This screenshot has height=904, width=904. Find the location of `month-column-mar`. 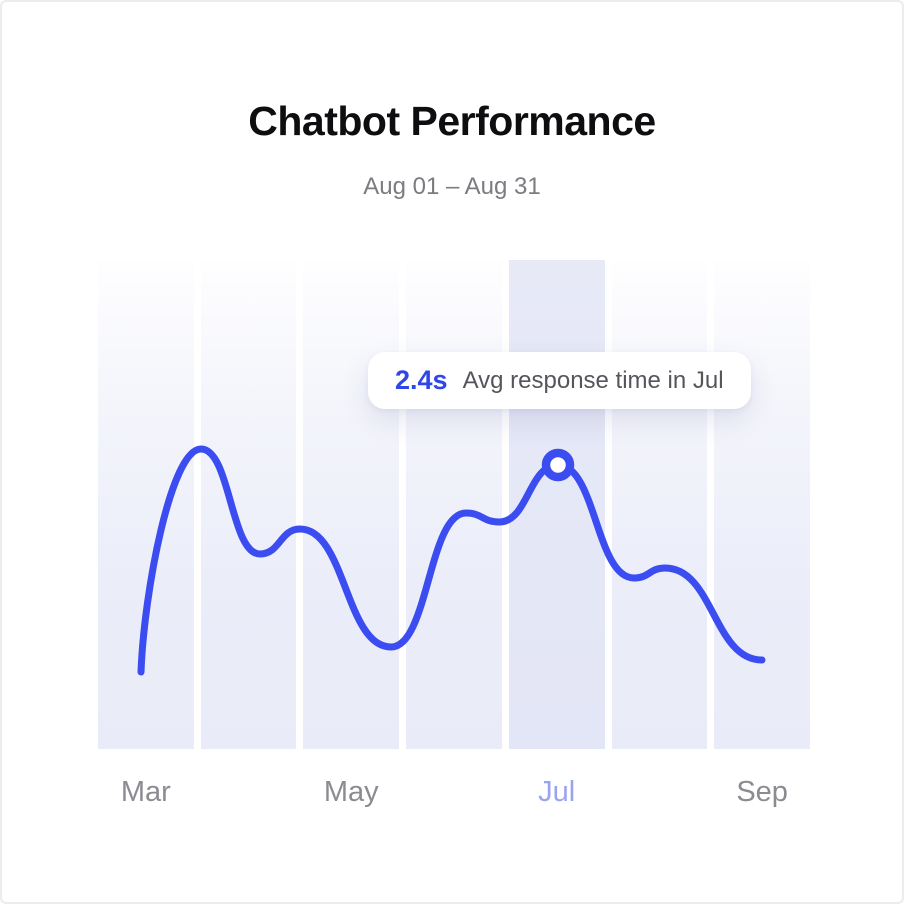

month-column-mar is located at coordinates (146, 504).